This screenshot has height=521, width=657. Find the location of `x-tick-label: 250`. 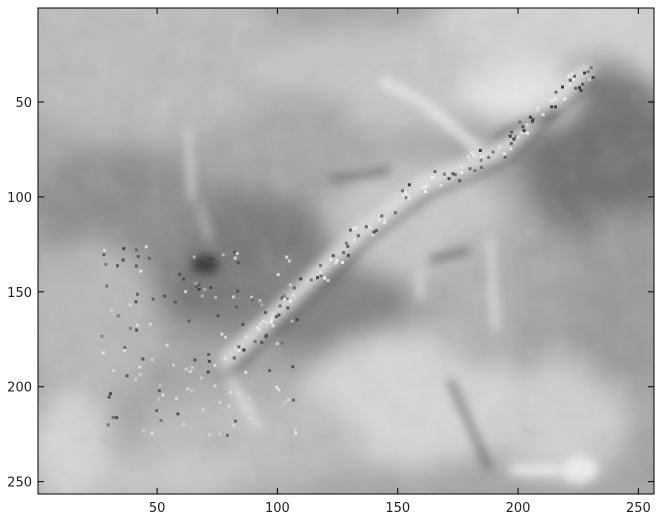

x-tick-label: 250 is located at coordinates (638, 508).